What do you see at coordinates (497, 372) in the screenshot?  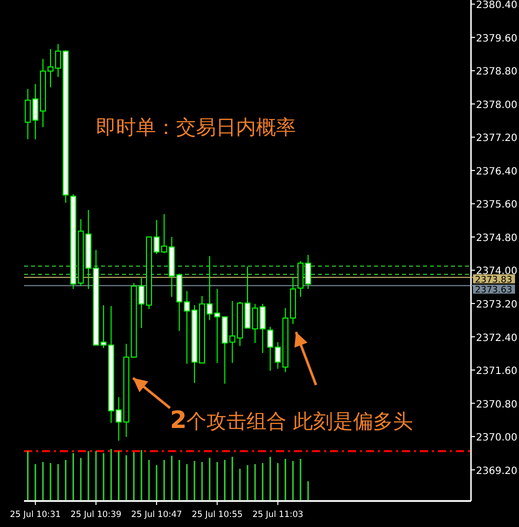 I see `y-tick-label: 2371.60` at bounding box center [497, 372].